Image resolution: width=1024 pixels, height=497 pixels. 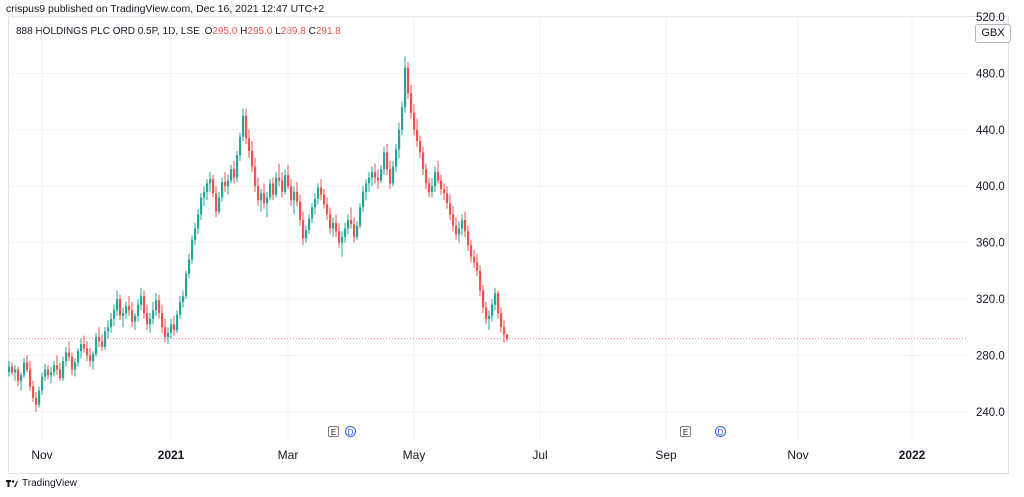 I want to click on time-tick-label: May, so click(x=414, y=455).